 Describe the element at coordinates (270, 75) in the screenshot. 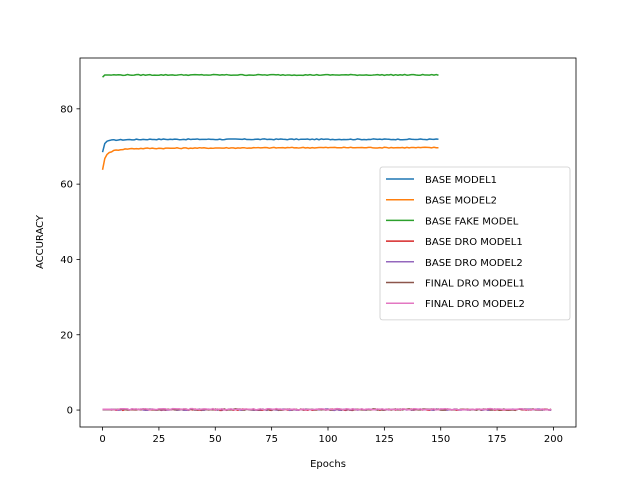

I see `series-line-base-fake-model` at that location.